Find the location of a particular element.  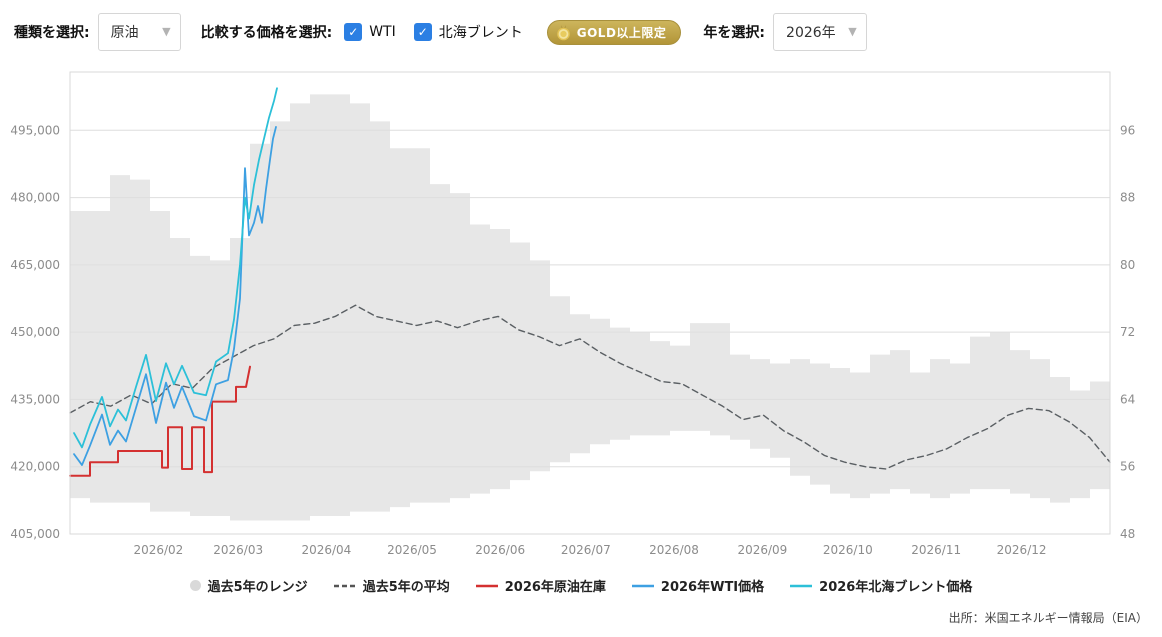

x-axis-tick-label: 2026/02 is located at coordinates (158, 550).